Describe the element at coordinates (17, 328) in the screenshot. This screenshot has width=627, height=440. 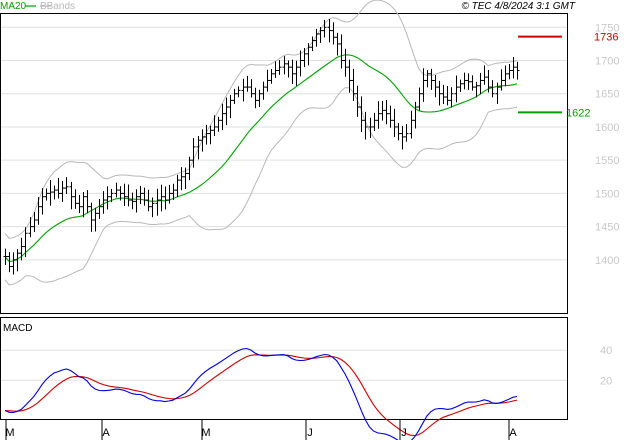
I see `macd-title: MACD` at that location.